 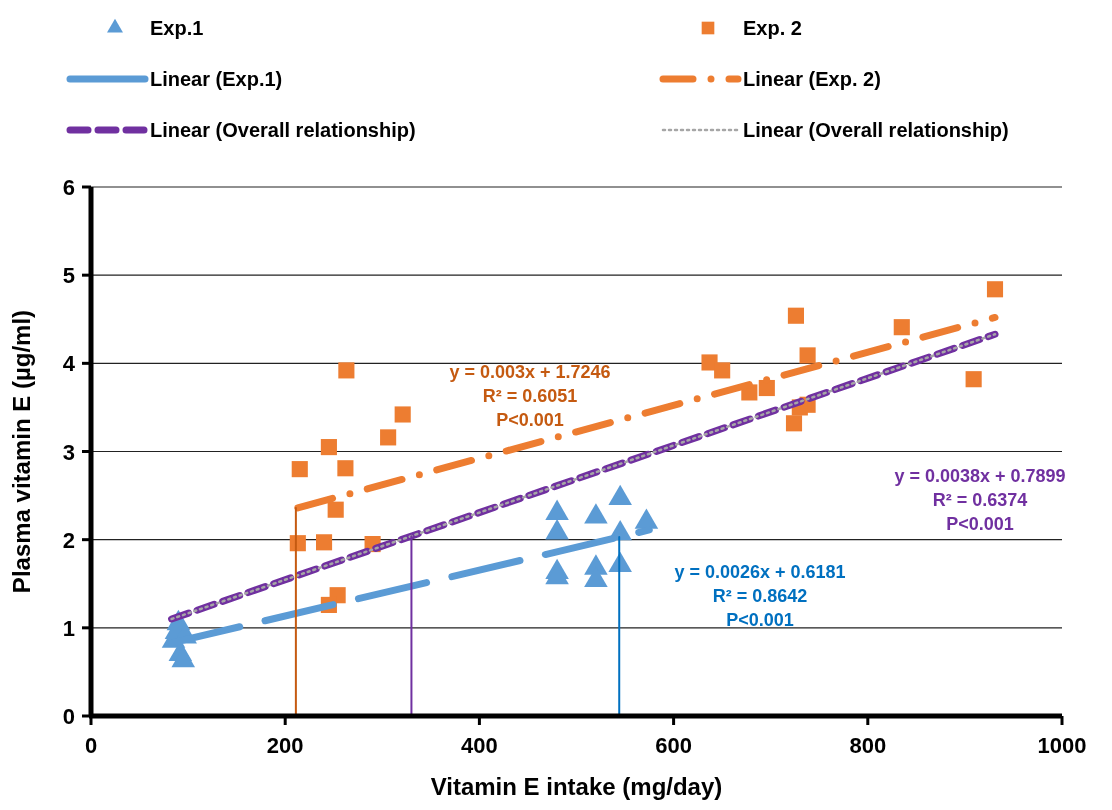 I want to click on y-tick-label: 5, so click(x=68, y=276).